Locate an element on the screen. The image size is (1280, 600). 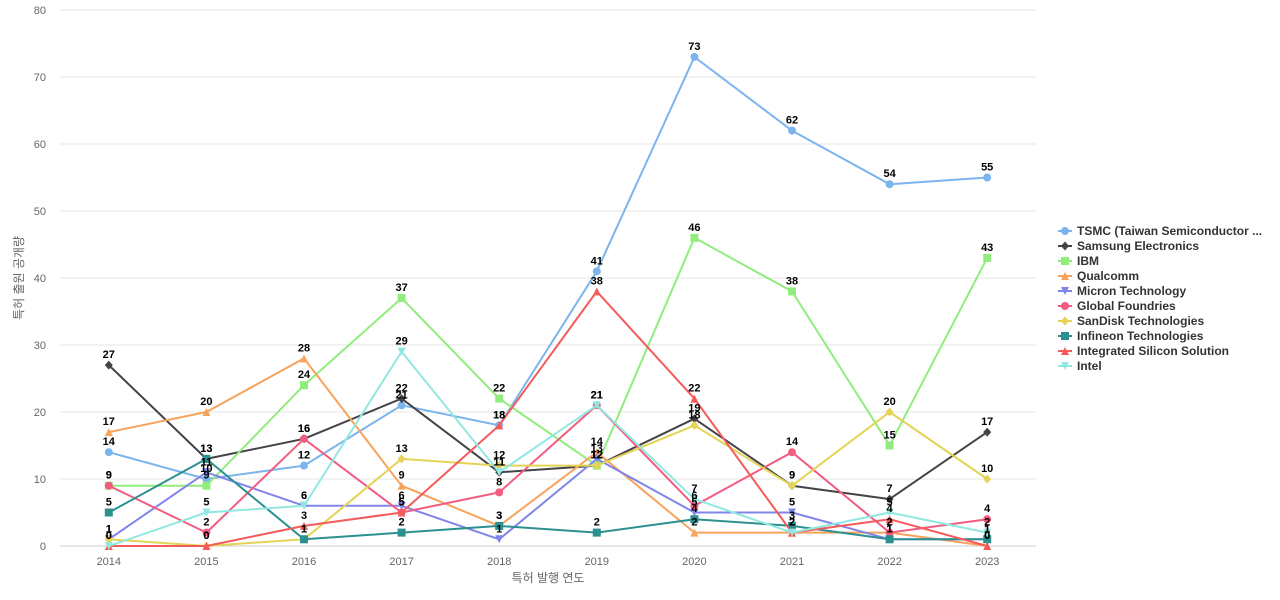
legend-item: Micron Technology is located at coordinates (1122, 291).